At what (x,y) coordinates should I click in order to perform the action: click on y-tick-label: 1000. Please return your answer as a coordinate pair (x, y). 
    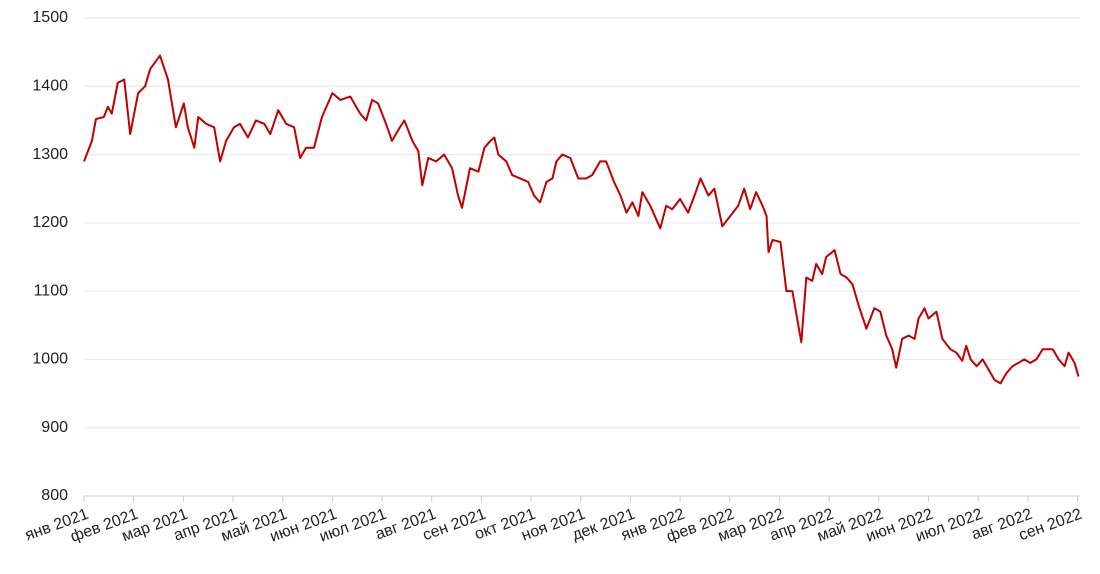
    Looking at the image, I should click on (50, 359).